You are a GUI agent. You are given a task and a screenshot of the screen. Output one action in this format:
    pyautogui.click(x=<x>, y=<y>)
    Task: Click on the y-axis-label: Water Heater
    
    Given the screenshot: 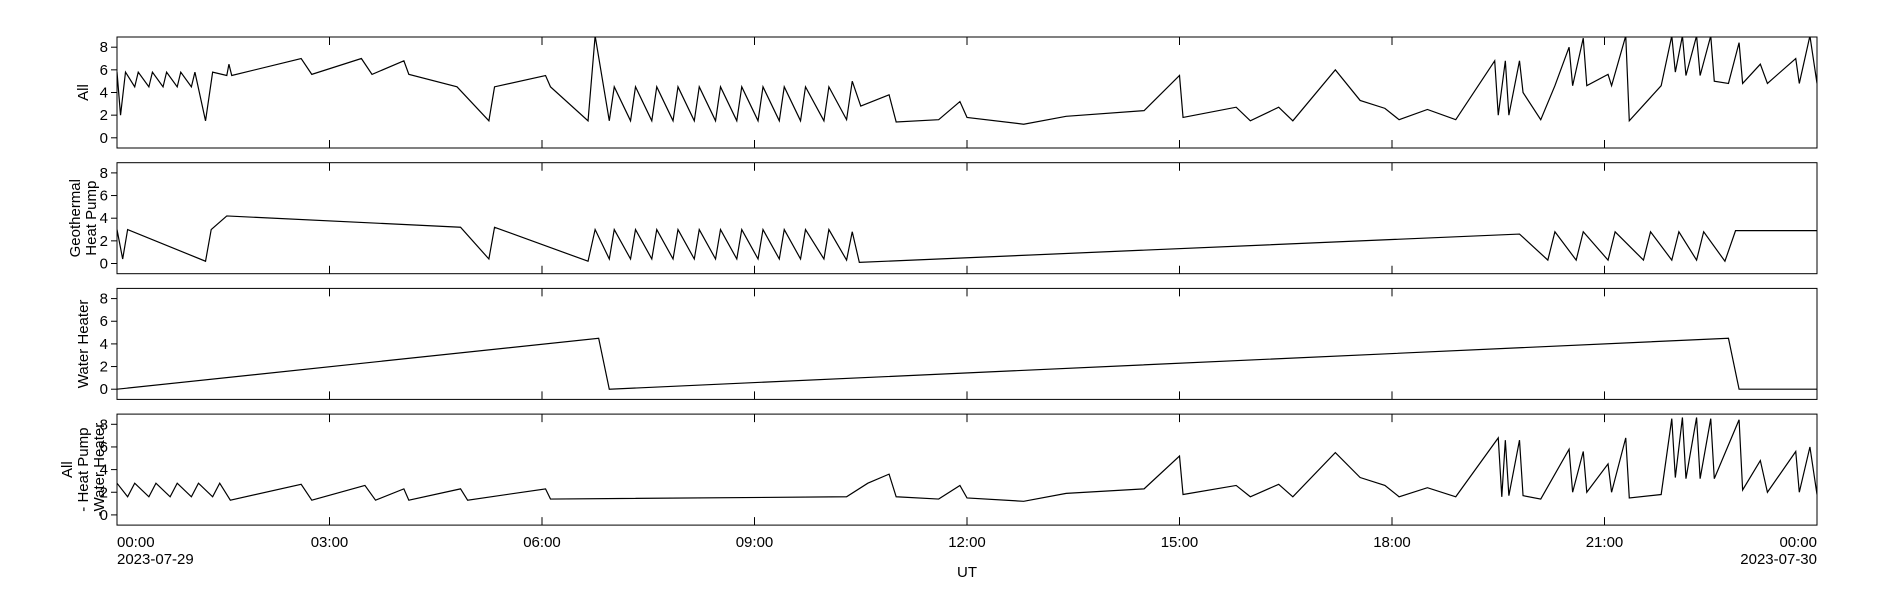 What is the action you would take?
    pyautogui.click(x=83, y=344)
    